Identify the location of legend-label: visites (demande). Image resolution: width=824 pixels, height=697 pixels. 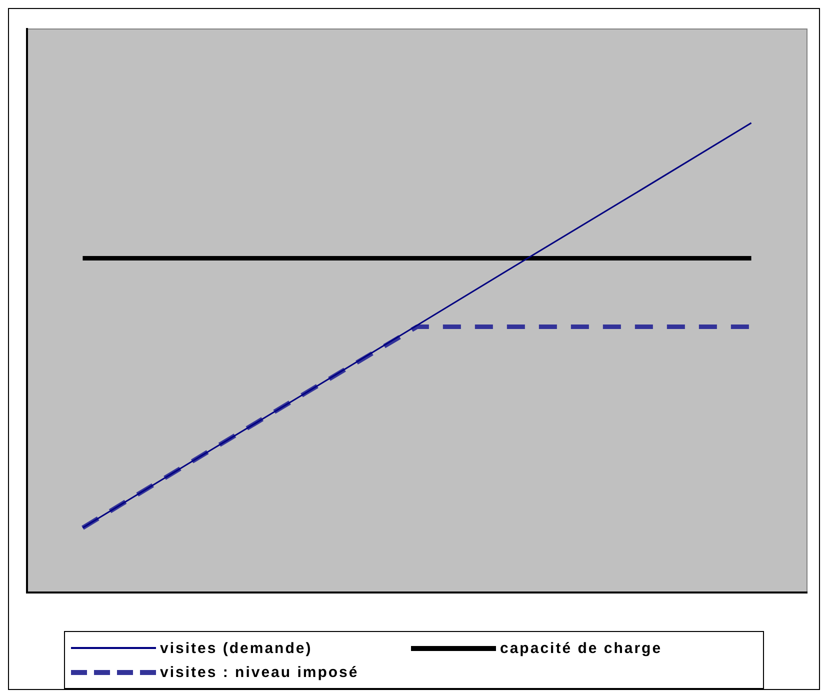
(236, 648).